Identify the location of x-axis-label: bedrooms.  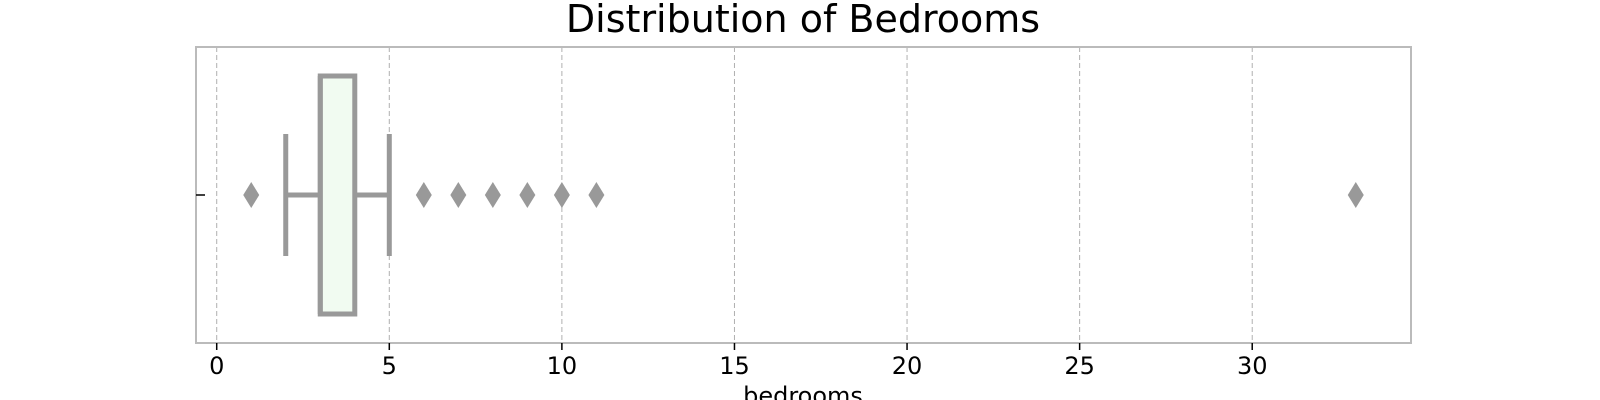
(803, 391).